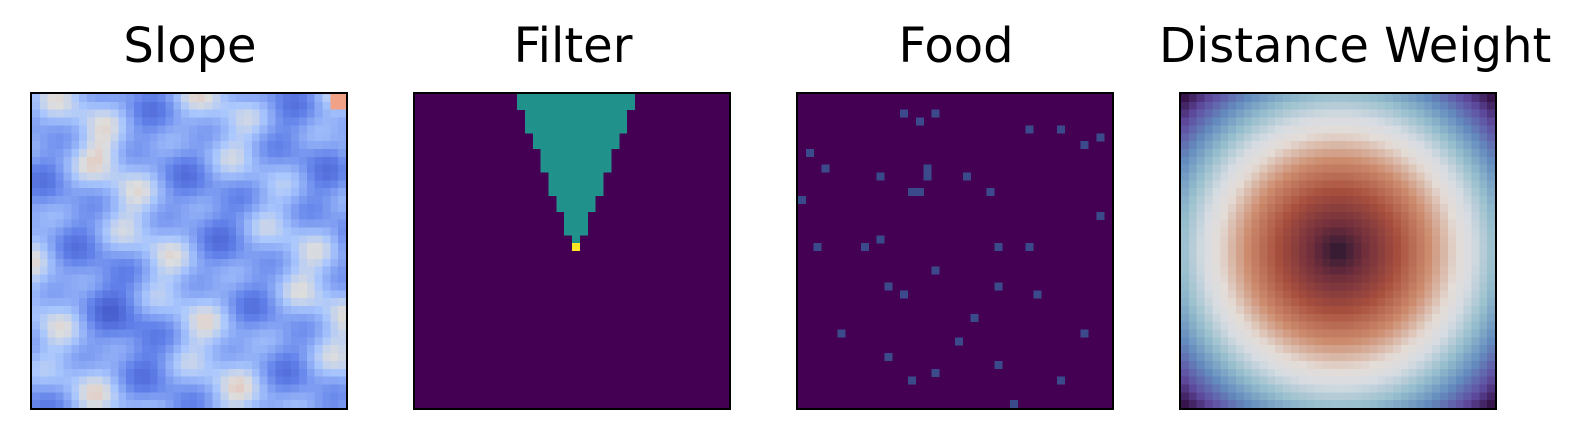 The width and height of the screenshot is (1590, 446). What do you see at coordinates (955, 251) in the screenshot?
I see `food-heatmap` at bounding box center [955, 251].